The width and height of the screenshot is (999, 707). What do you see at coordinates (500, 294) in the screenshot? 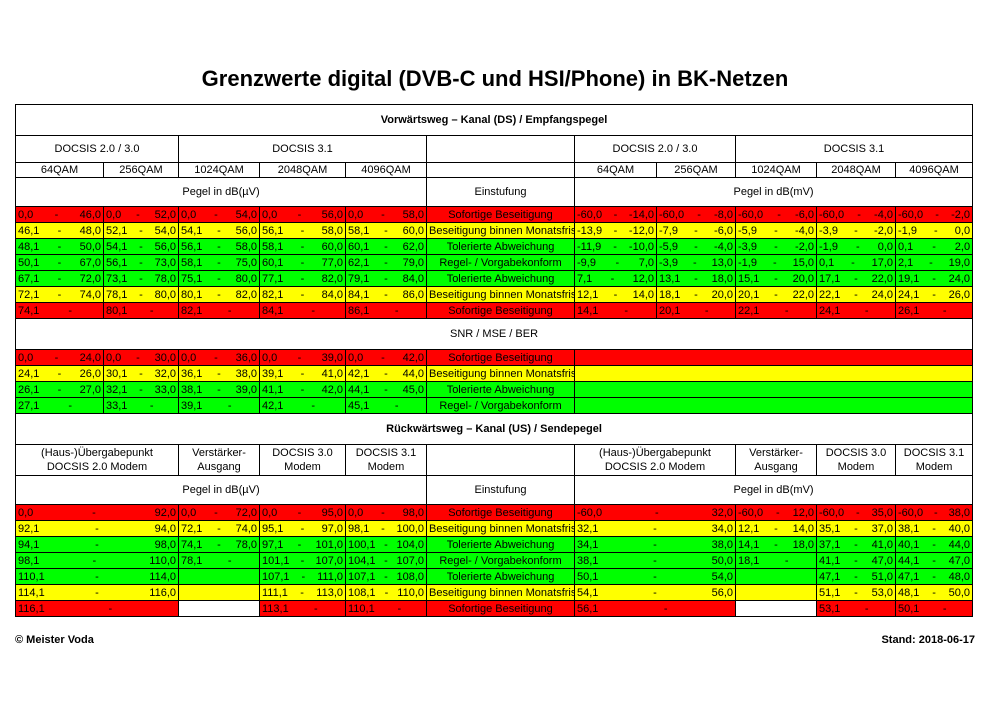
I see `classification-label: Beseitigung binnen Monatsfrist` at bounding box center [500, 294].